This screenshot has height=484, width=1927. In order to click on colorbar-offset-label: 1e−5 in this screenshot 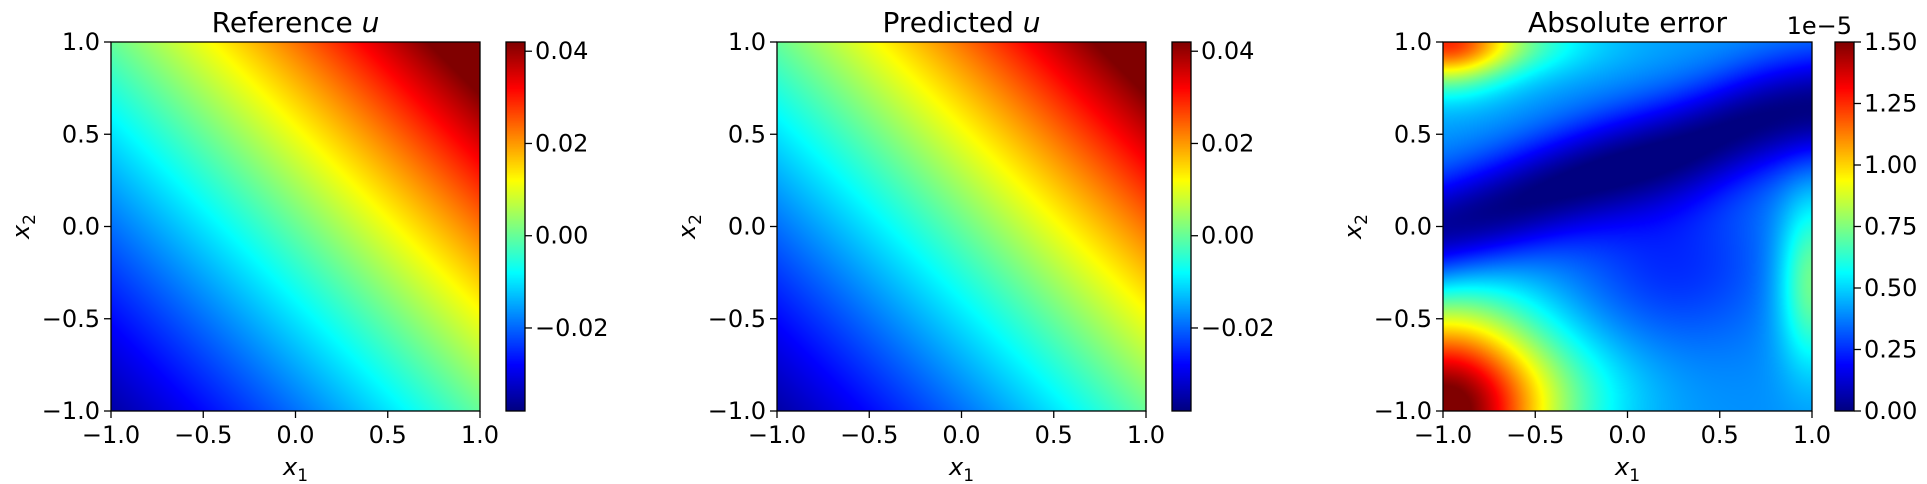, I will do `click(1819, 26)`.